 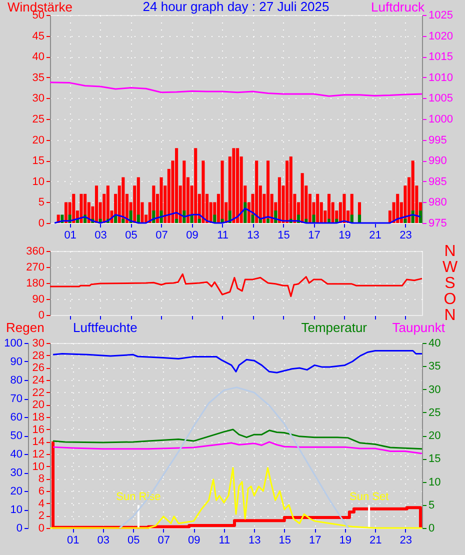 What do you see at coordinates (437, 224) in the screenshot?
I see `y2-tick-label: 975` at bounding box center [437, 224].